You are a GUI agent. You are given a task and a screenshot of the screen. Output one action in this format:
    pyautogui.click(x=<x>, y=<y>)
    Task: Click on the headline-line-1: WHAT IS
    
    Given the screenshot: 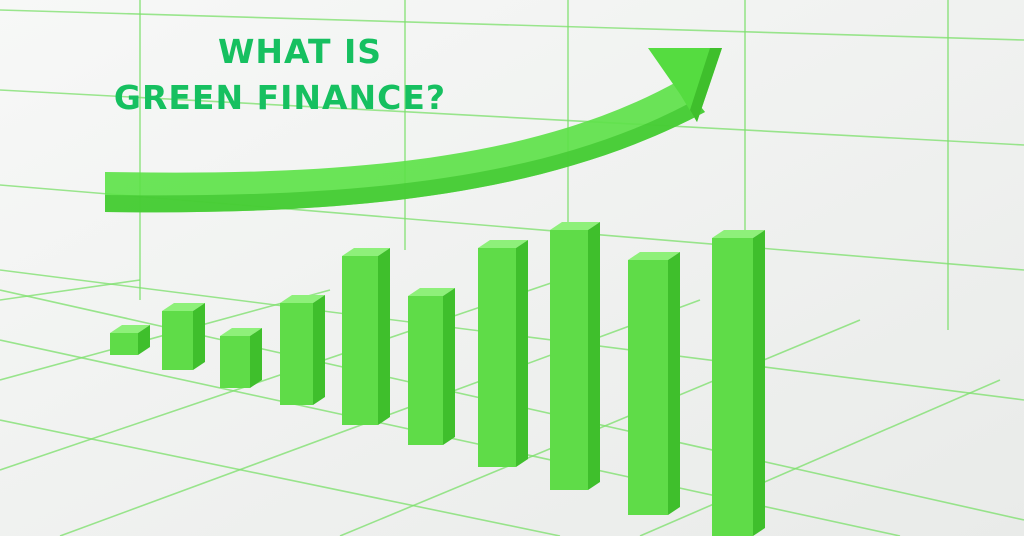 What is the action you would take?
    pyautogui.click(x=300, y=51)
    